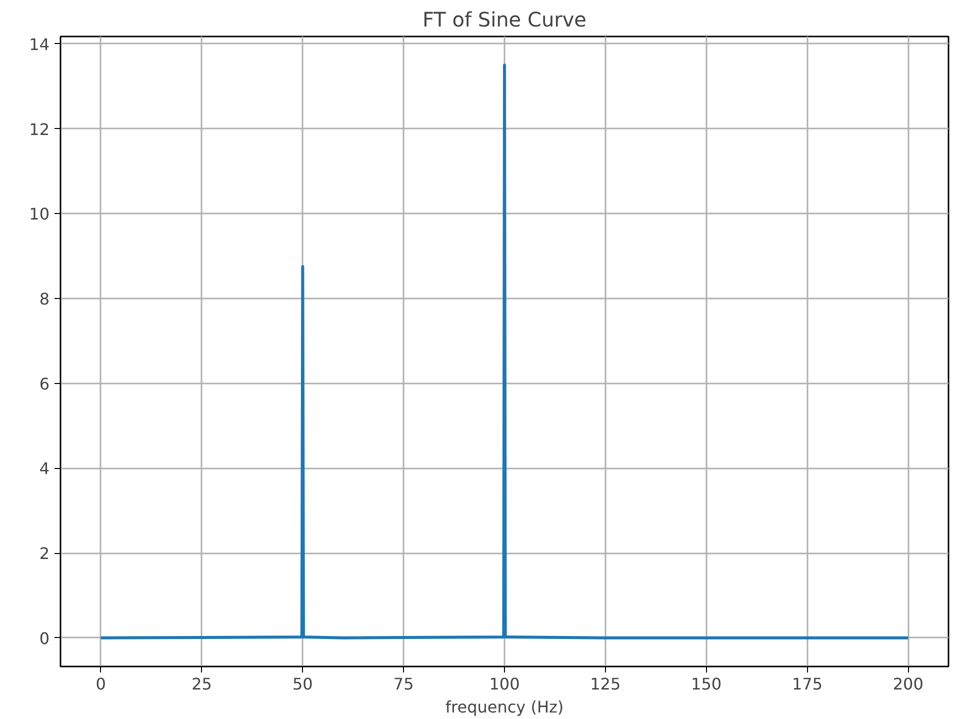  Describe the element at coordinates (504, 707) in the screenshot. I see `x-axis-title: frequency (Hz)` at that location.